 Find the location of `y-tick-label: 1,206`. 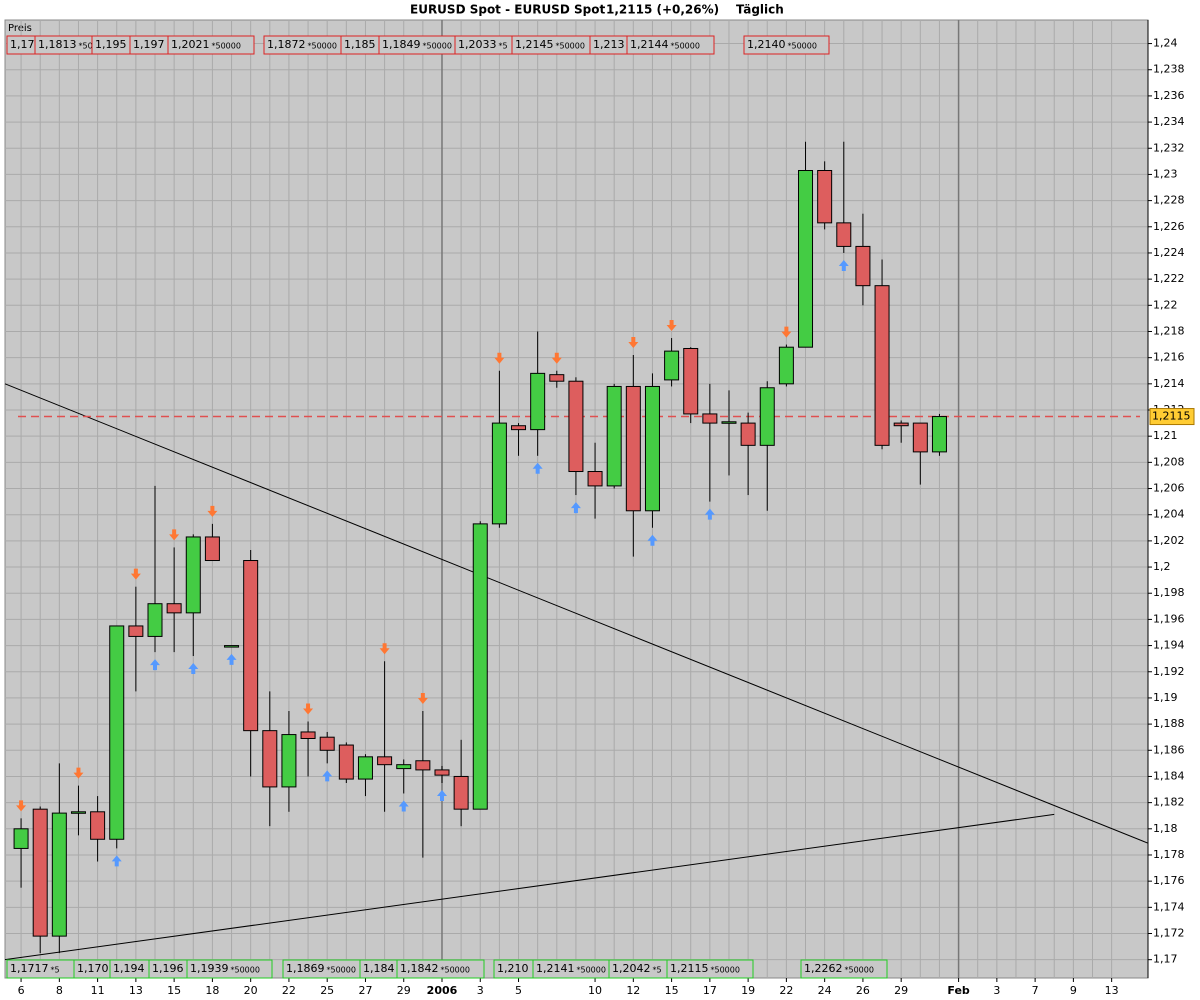

y-tick-label: 1,206 is located at coordinates (1169, 488).